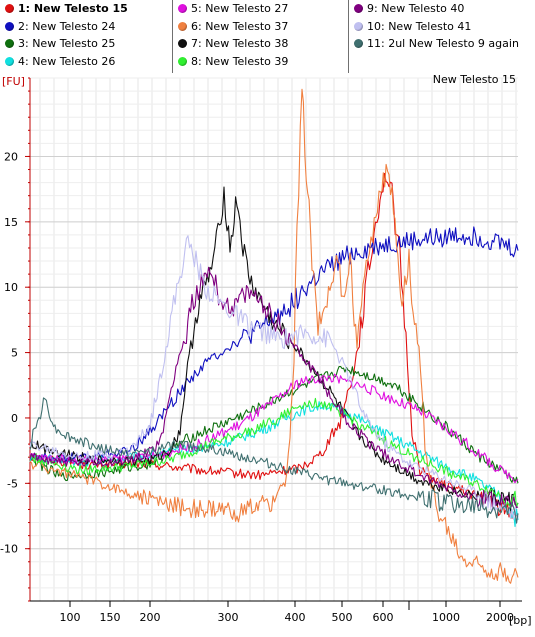 Image resolution: width=535 pixels, height=637 pixels. What do you see at coordinates (67, 61) in the screenshot?
I see `legend-label: 4: New Telesto 26` at bounding box center [67, 61].